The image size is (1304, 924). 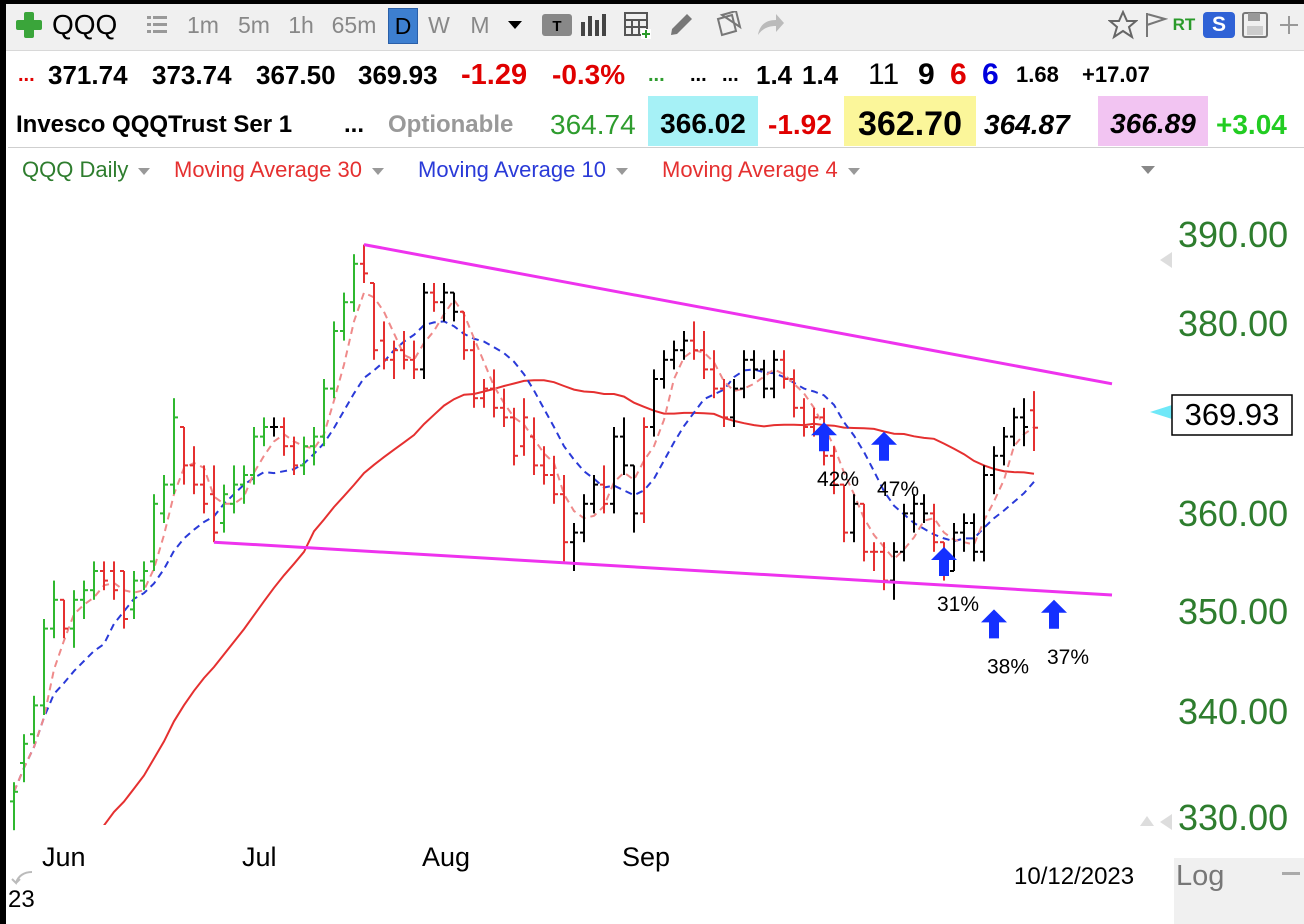 I want to click on quote-2-field: Invesco QQQTrust Ser 1, so click(x=154, y=124).